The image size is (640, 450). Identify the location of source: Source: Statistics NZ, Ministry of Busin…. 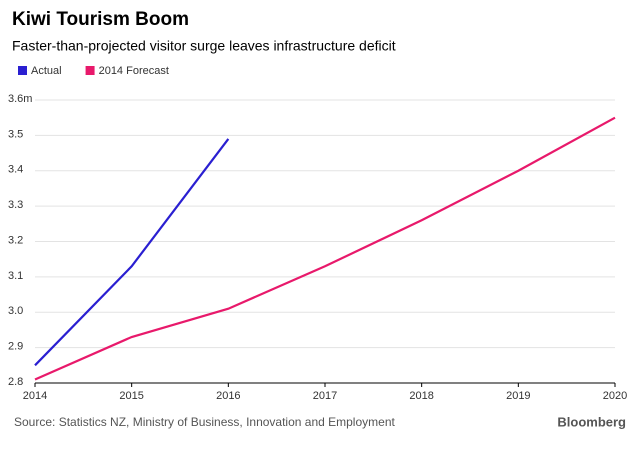
(204, 422).